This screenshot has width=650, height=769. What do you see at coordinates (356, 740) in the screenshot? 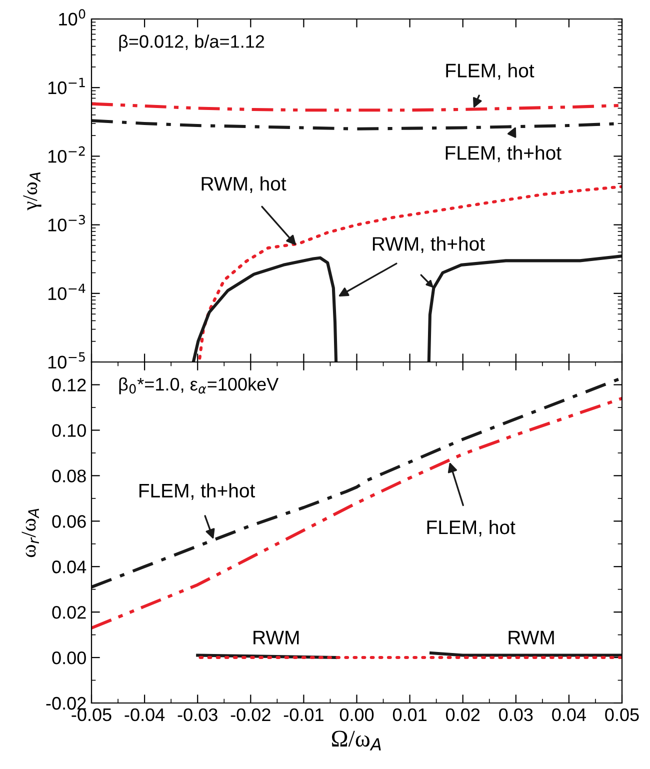
I see `x-axis-title: Ω/ω$_{A}$` at bounding box center [356, 740].